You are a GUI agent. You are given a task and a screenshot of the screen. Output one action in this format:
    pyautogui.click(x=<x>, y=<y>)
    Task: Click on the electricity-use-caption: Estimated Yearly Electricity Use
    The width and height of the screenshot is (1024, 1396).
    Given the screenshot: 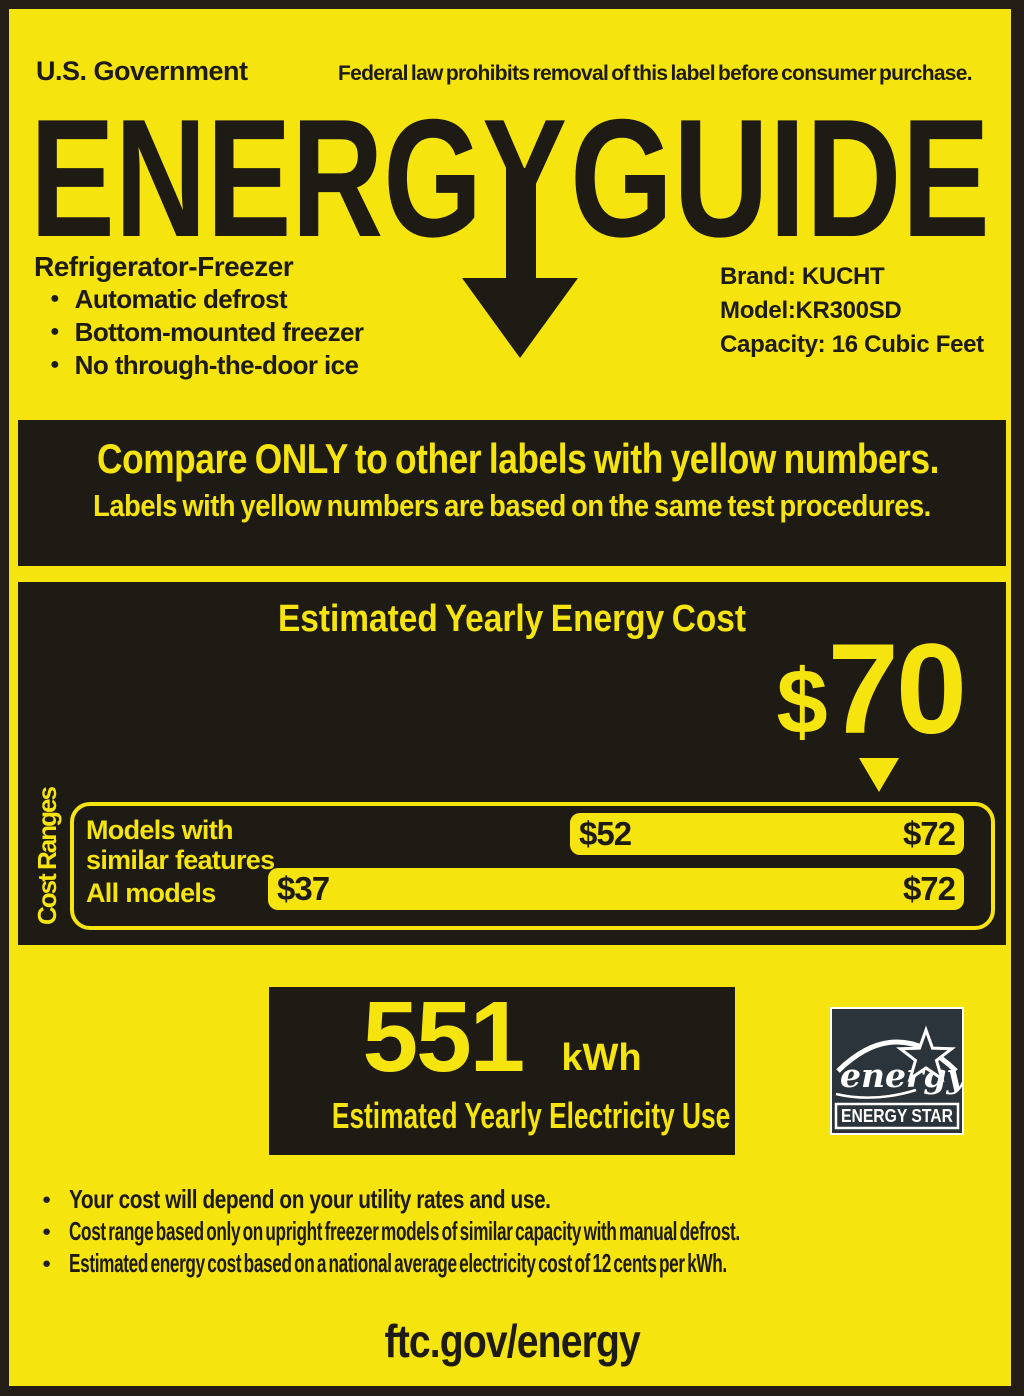 What is the action you would take?
    pyautogui.click(x=531, y=1115)
    